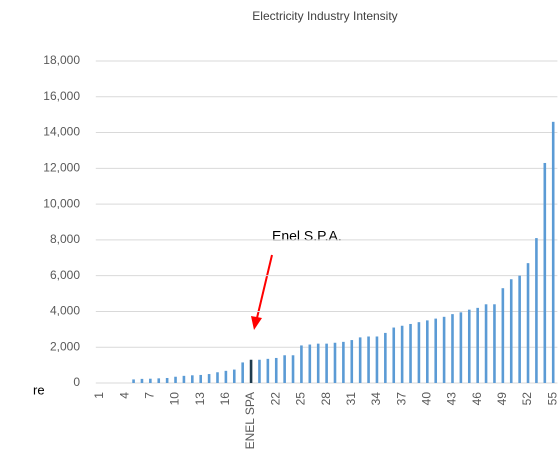 The image size is (559, 465). Describe the element at coordinates (264, 286) in the screenshot. I see `annotation-arrow` at that location.